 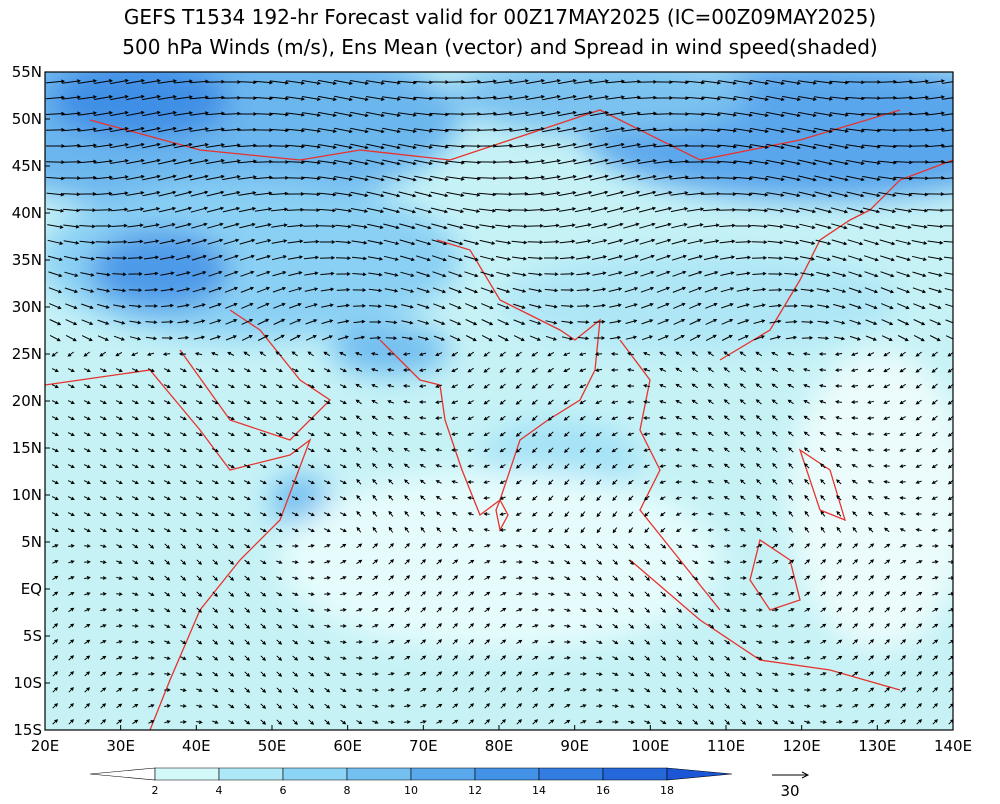 I want to click on colorbar-label: 8, so click(x=347, y=790).